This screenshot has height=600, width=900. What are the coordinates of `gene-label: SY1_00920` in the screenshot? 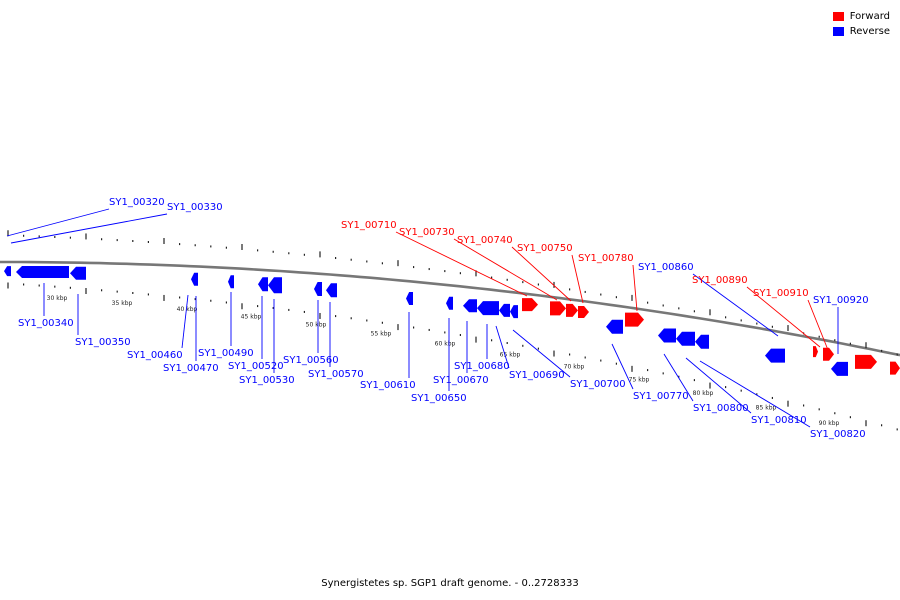 It's located at (841, 300).